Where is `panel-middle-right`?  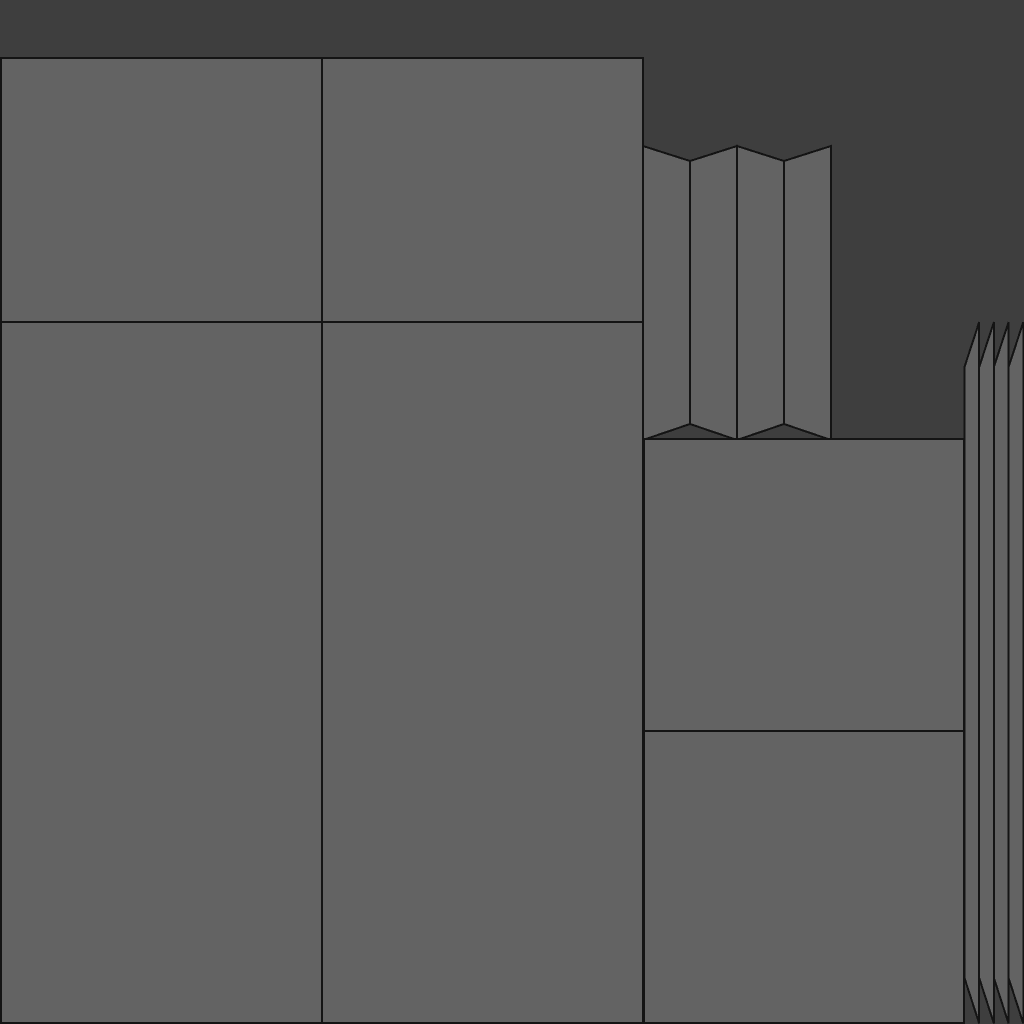 panel-middle-right is located at coordinates (804, 585).